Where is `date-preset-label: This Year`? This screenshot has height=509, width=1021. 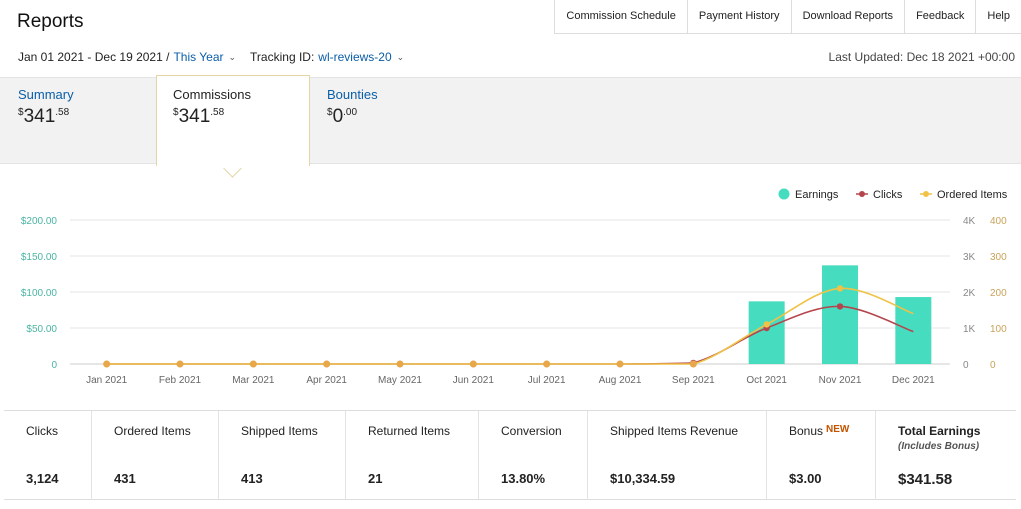 date-preset-label: This Year is located at coordinates (198, 57).